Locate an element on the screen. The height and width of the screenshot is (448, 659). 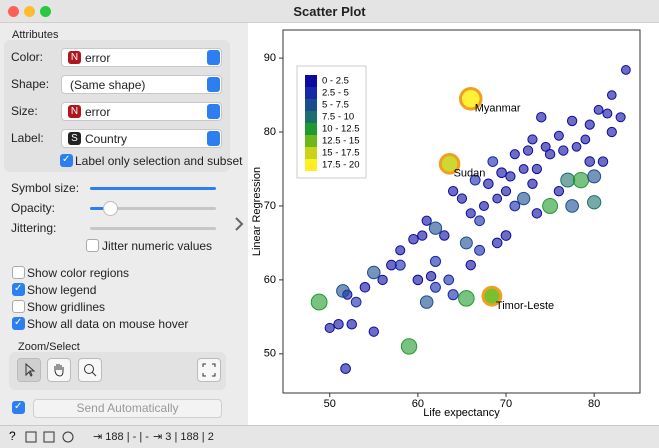
close-button is located at coordinates (13, 11).